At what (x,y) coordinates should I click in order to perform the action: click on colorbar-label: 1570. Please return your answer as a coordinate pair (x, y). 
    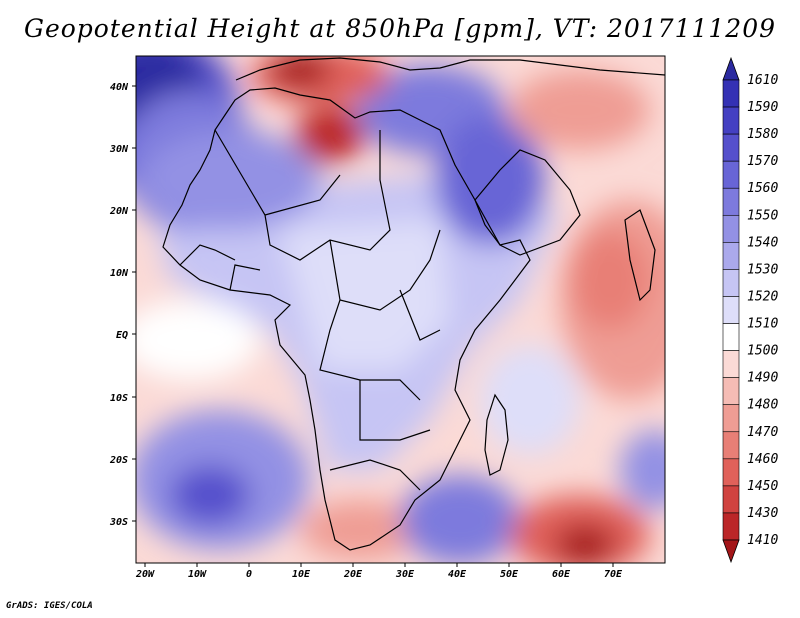
    Looking at the image, I should click on (762, 161).